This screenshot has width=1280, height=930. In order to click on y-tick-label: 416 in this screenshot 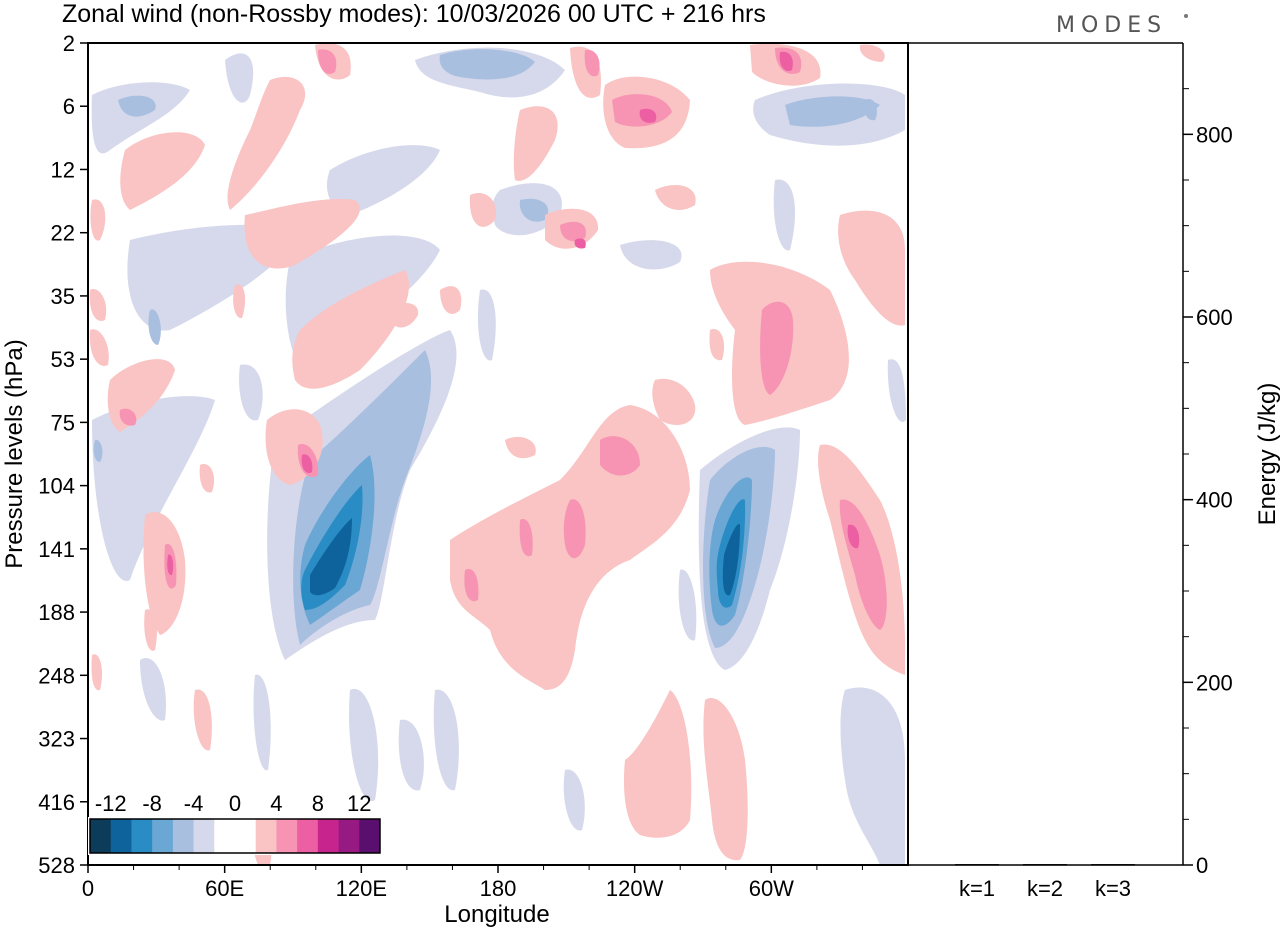, I will do `click(56, 802)`.